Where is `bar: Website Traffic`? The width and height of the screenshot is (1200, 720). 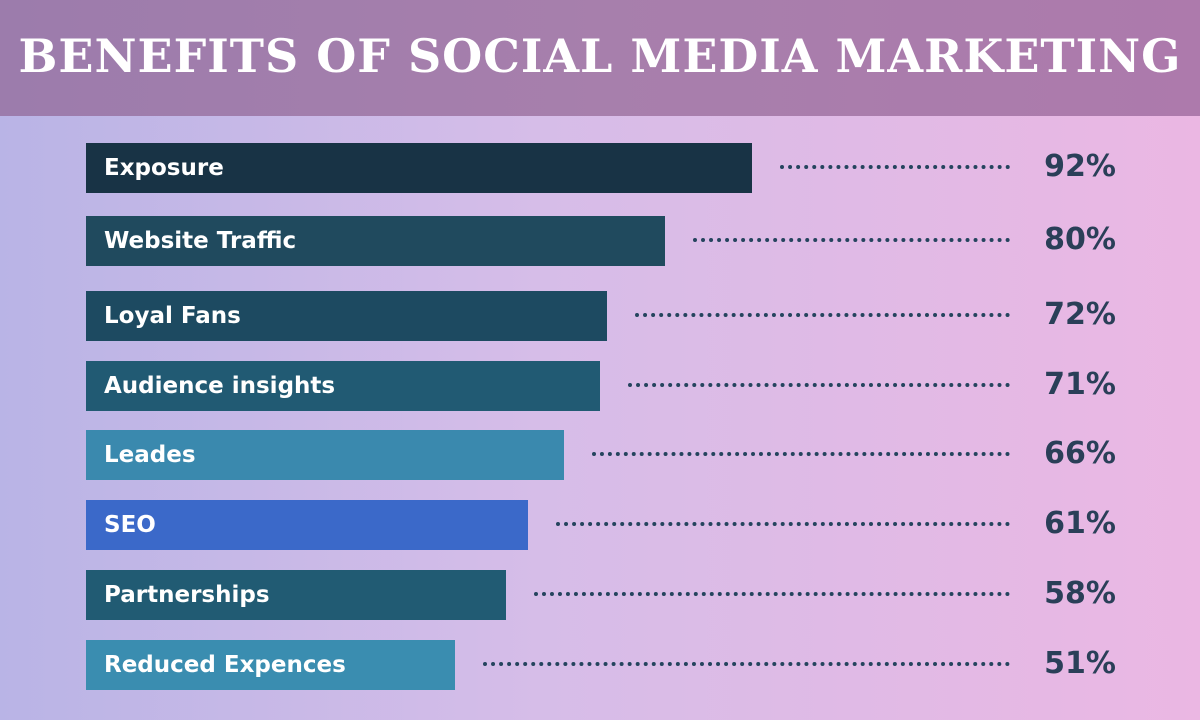
bar: Website Traffic is located at coordinates (375, 241).